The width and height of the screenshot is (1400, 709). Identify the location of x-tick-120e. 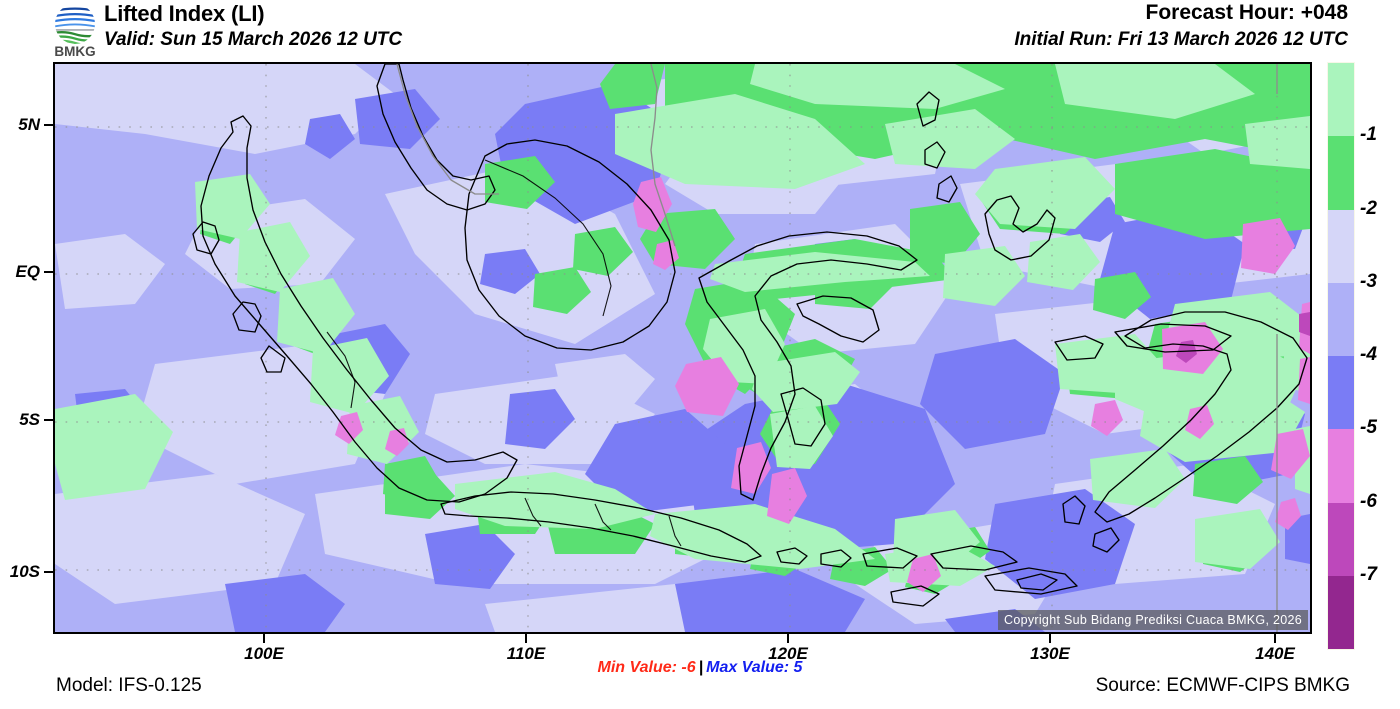
(788, 638).